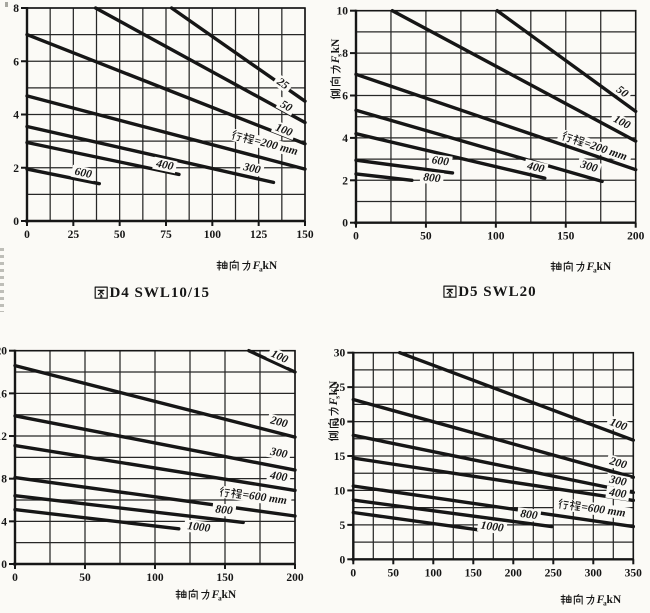  What do you see at coordinates (603, 510) in the screenshot?
I see `svg-text: =600 mm` at bounding box center [603, 510].